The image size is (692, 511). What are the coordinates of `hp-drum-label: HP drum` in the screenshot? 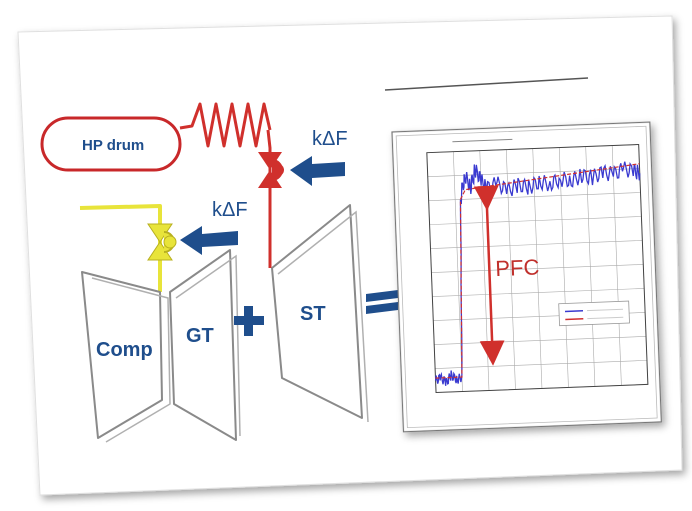 It's located at (113, 145).